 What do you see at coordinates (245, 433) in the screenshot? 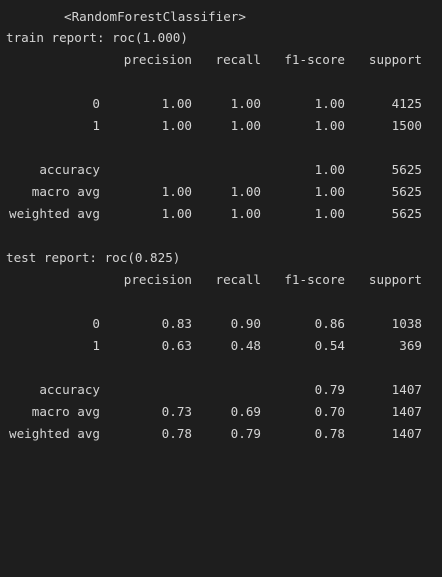
I see `recall-value: 0.79` at bounding box center [245, 433].